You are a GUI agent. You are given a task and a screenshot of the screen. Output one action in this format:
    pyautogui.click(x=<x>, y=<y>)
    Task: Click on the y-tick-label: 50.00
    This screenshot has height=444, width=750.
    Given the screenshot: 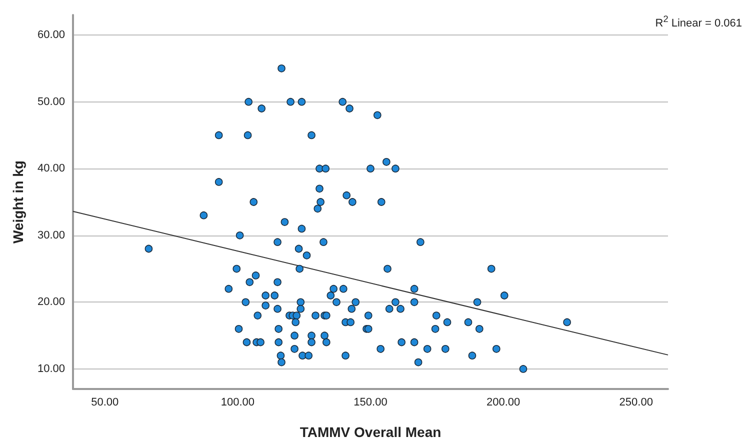 What is the action you would take?
    pyautogui.click(x=51, y=102)
    